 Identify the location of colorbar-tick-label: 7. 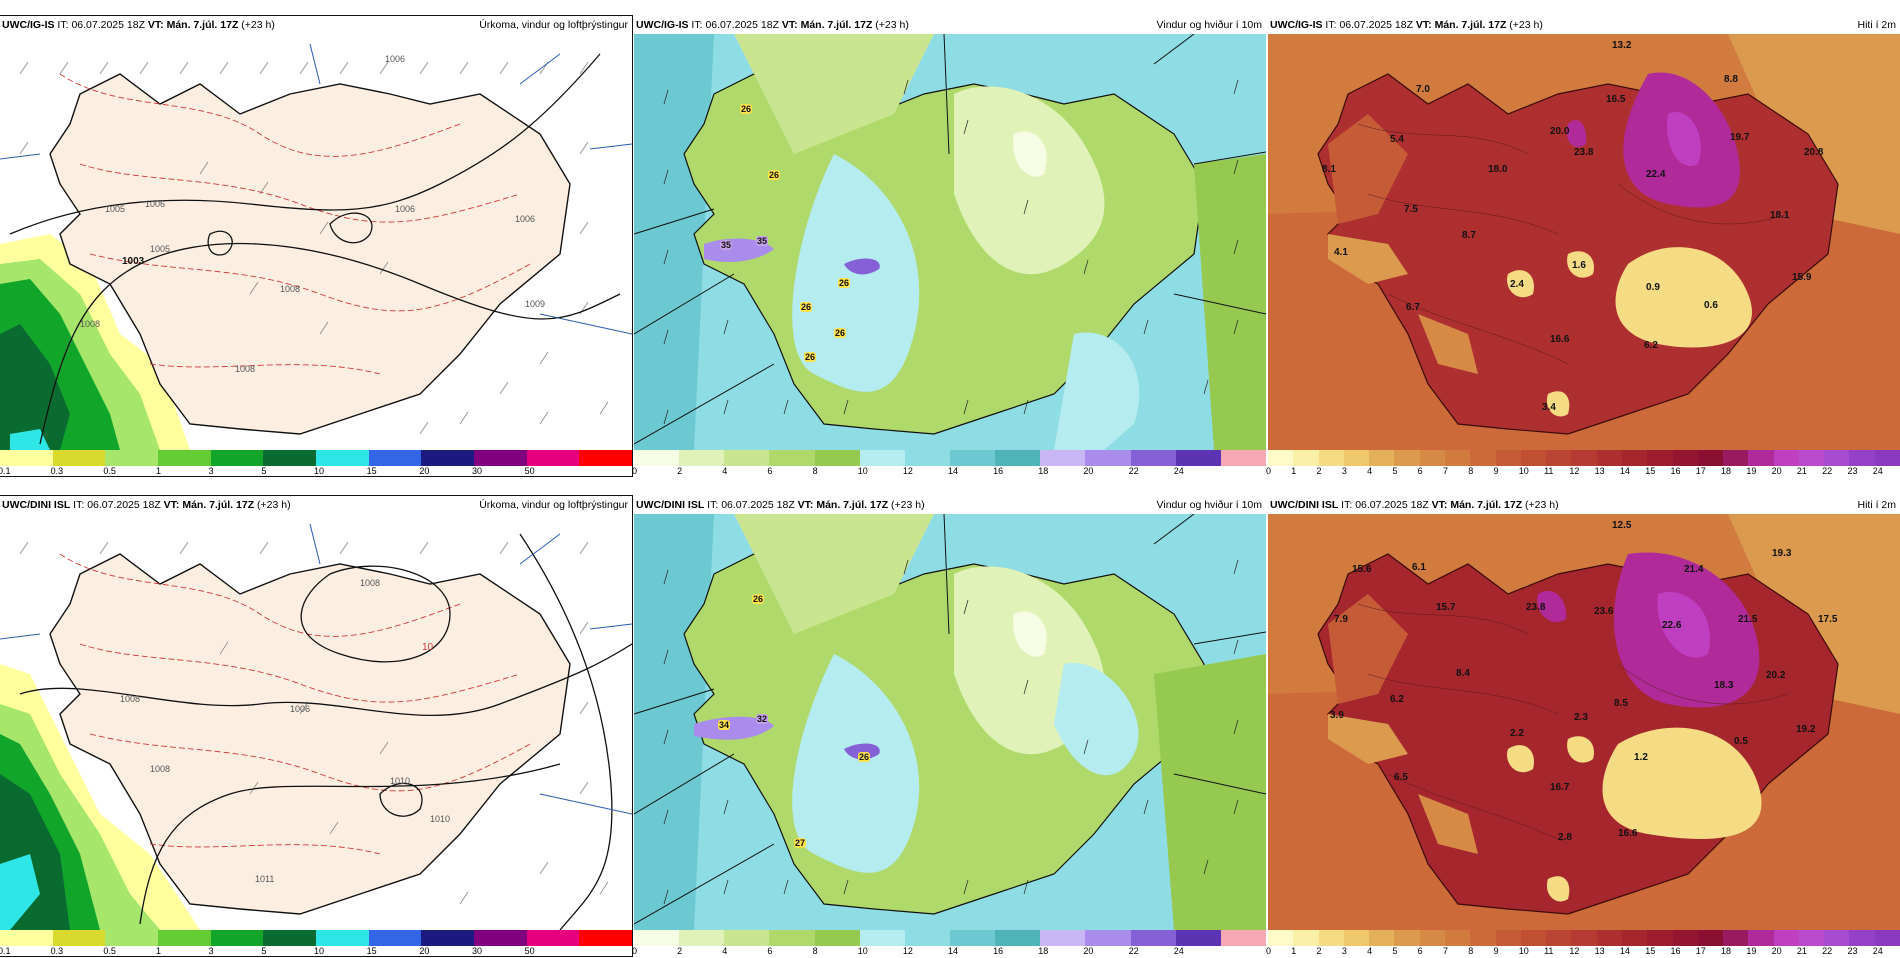
(1445, 471).